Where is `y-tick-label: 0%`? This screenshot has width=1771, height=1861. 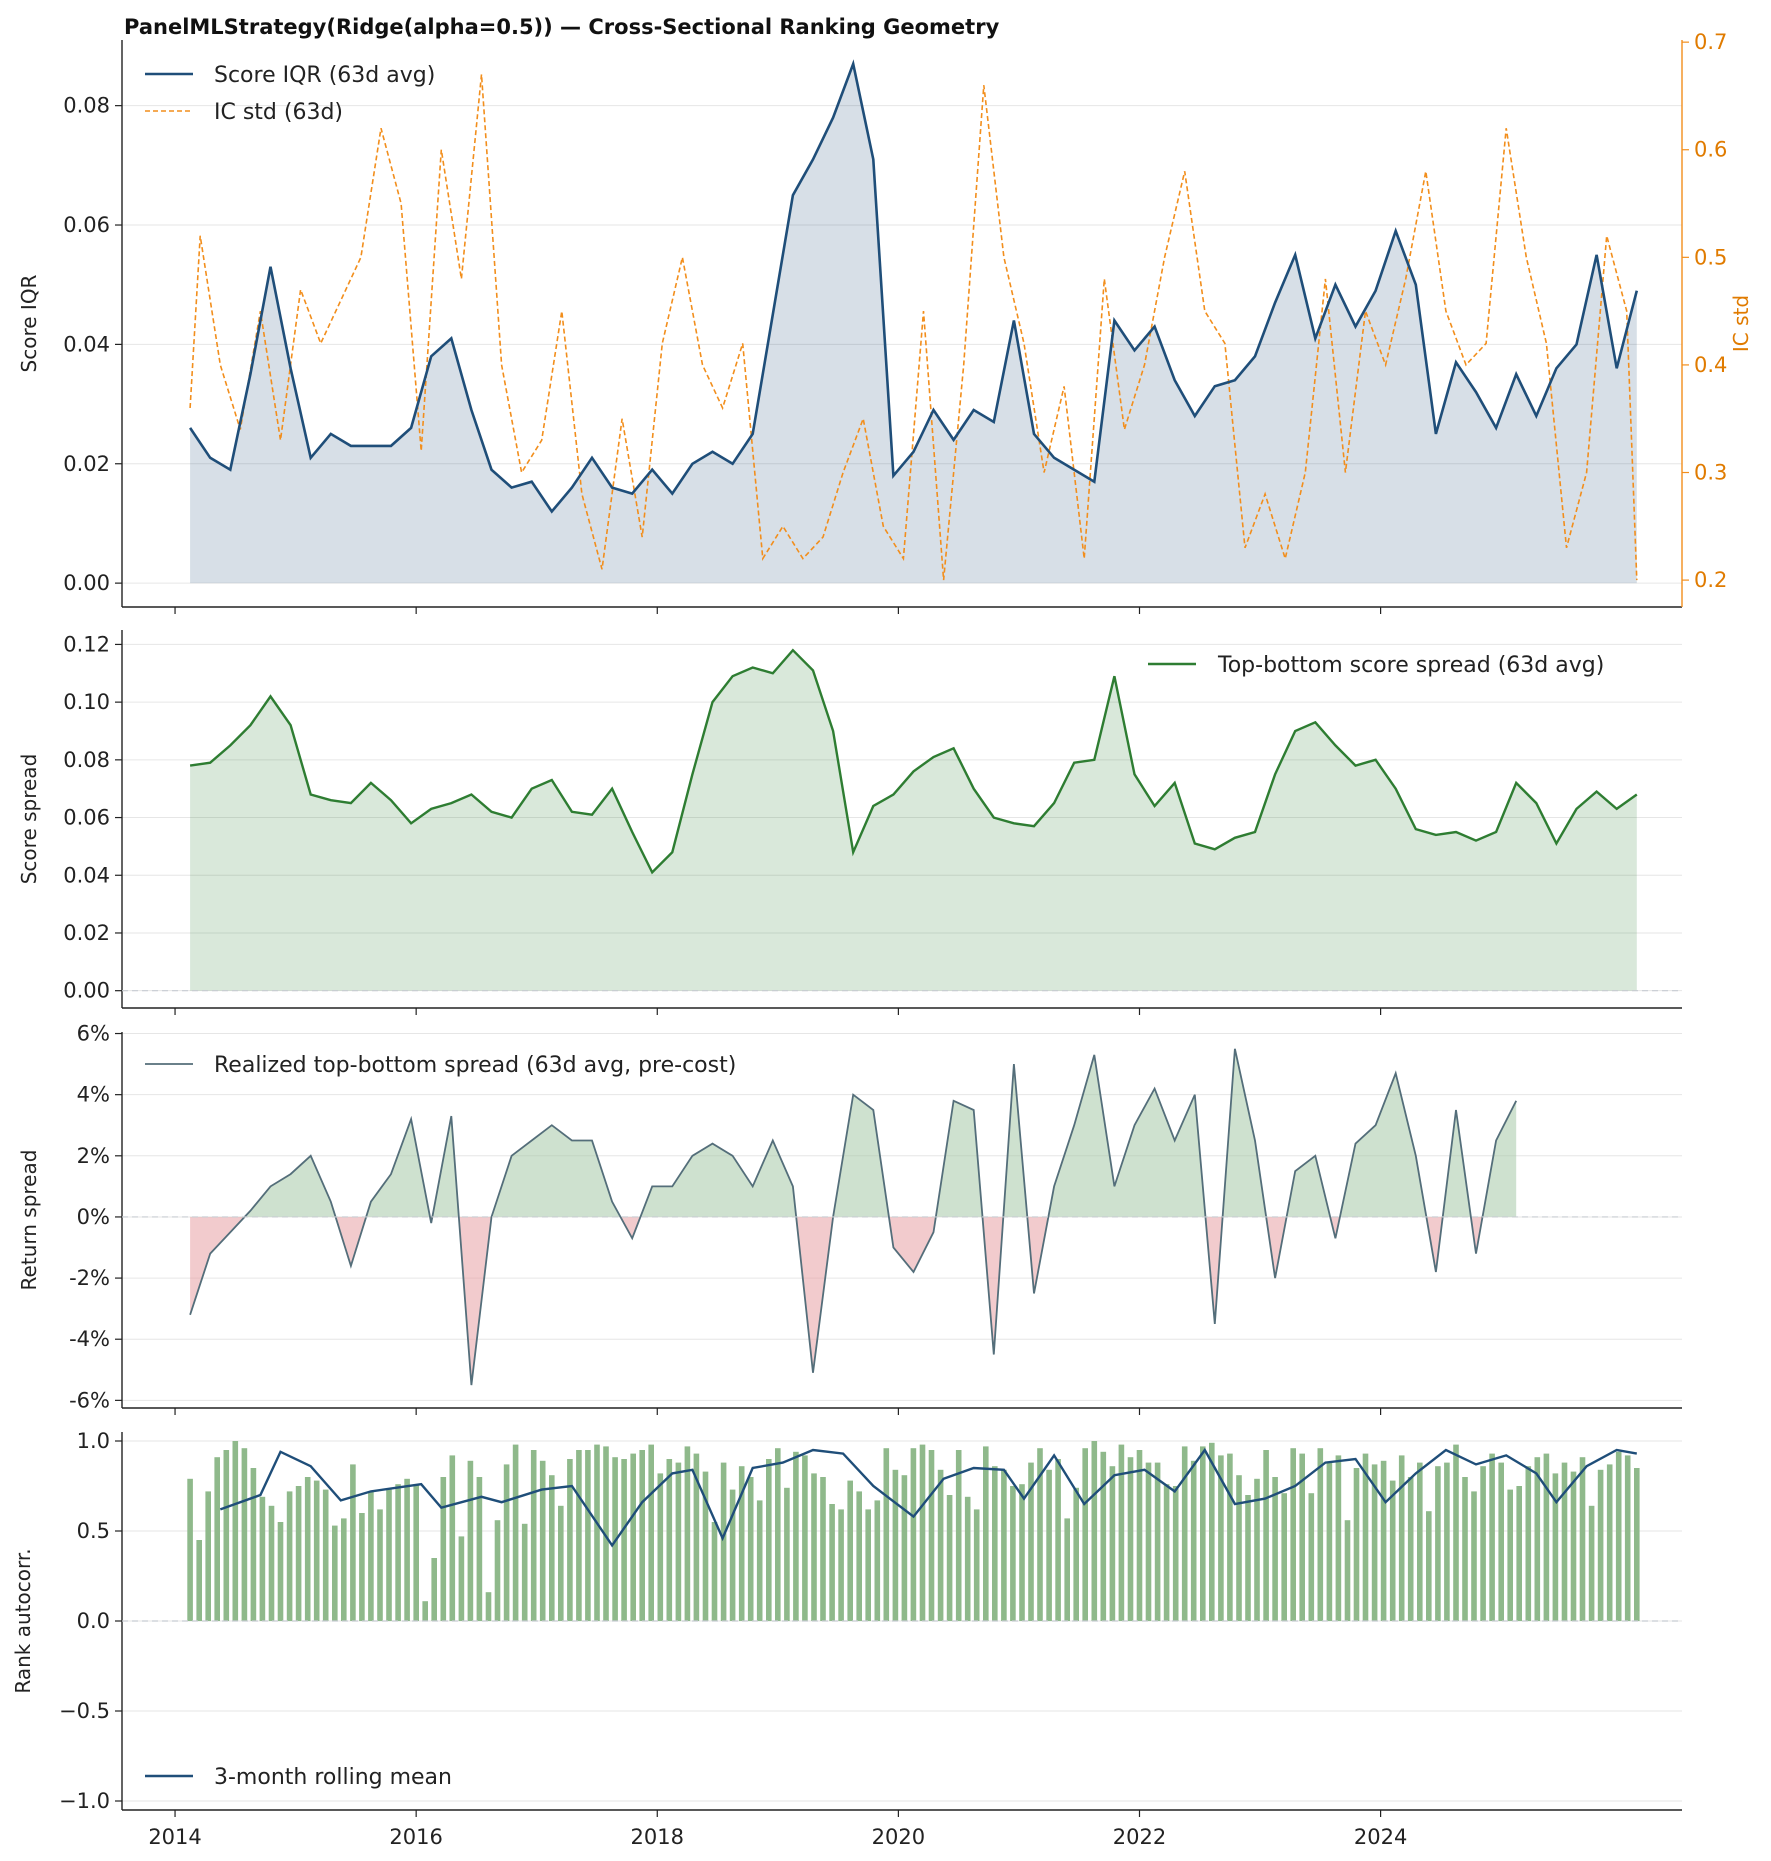 y-tick-label: 0% is located at coordinates (93, 1217).